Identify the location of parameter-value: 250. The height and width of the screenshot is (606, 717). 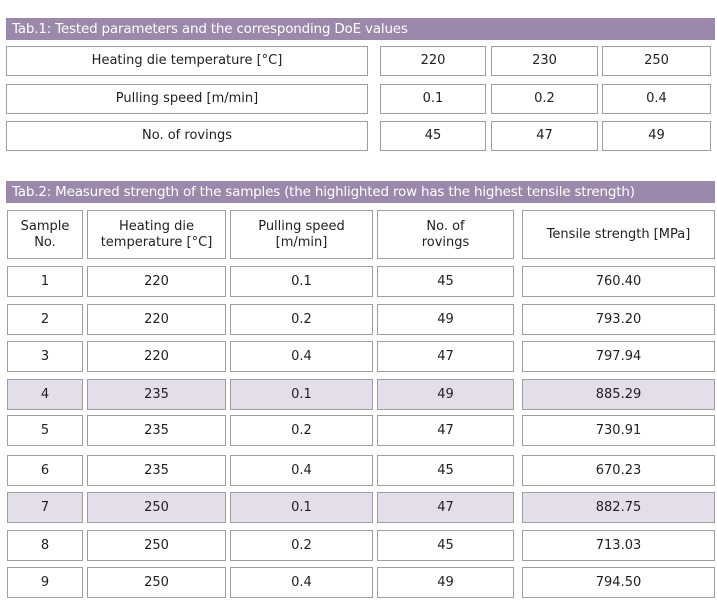
(656, 61).